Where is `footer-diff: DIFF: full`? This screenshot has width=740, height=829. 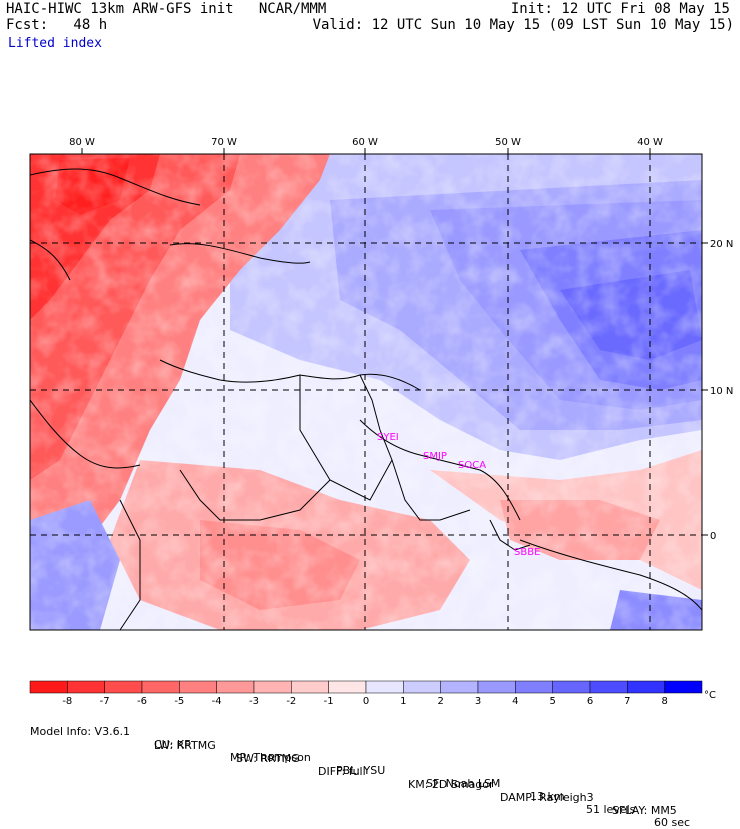 footer-diff: DIFF: full is located at coordinates (342, 771).